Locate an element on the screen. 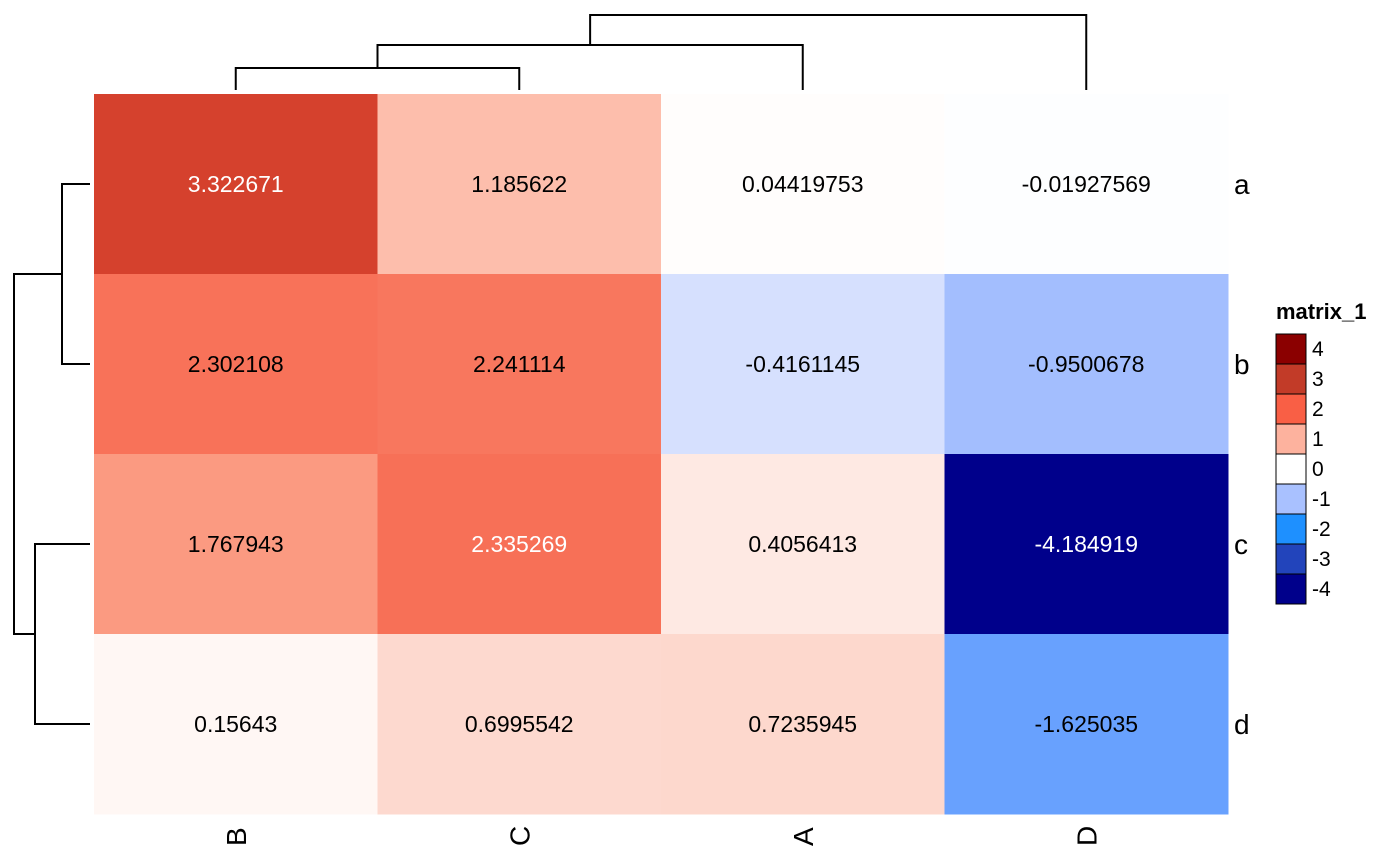 The height and width of the screenshot is (866, 1400). legend-tick-label: -2 is located at coordinates (1321, 529).